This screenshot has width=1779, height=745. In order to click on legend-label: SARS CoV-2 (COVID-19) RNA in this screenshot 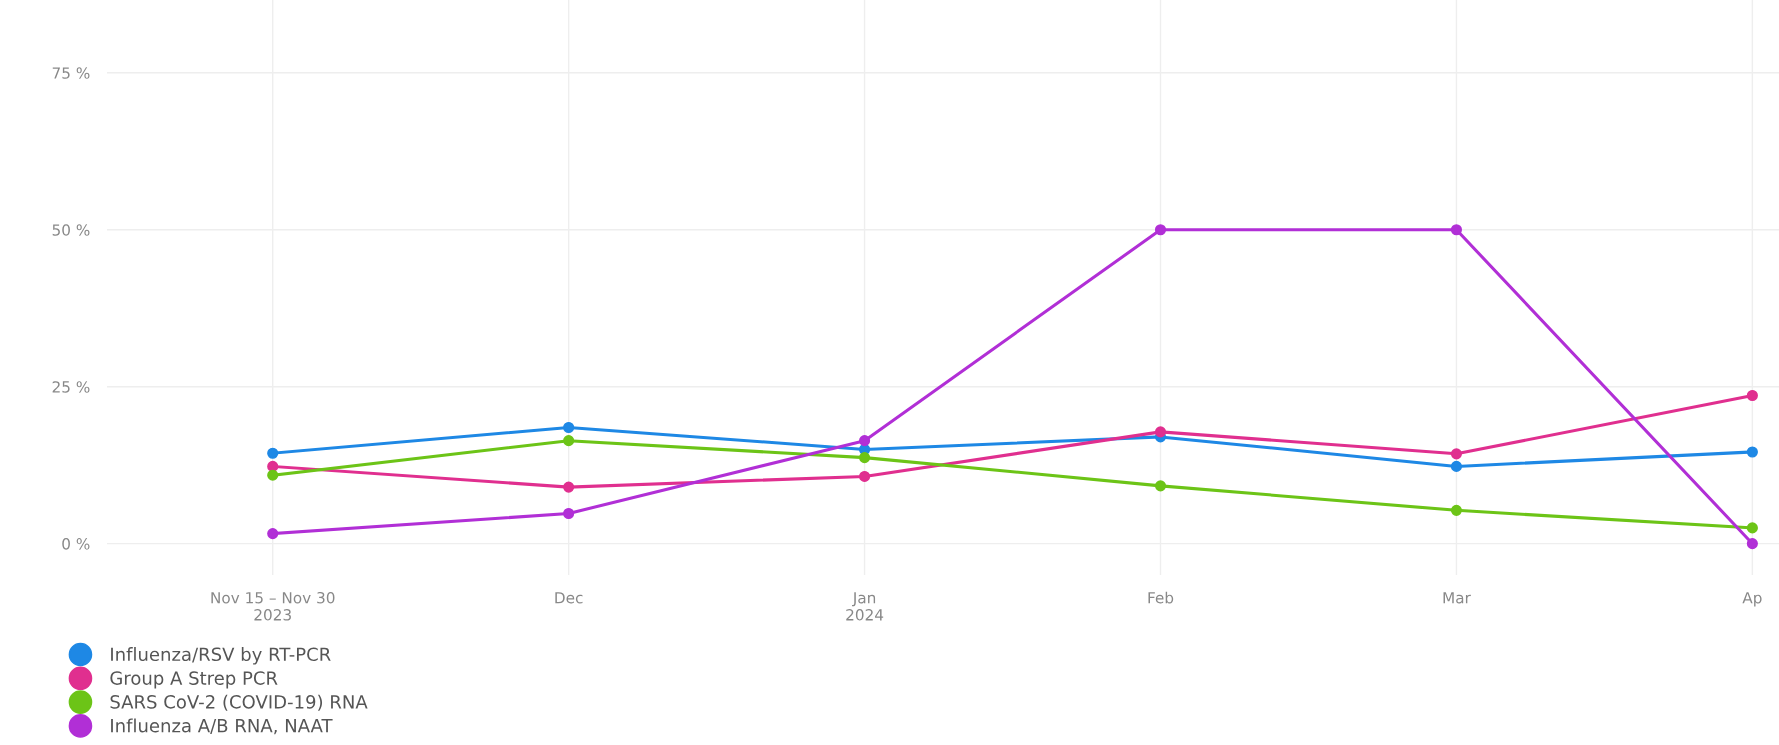, I will do `click(239, 702)`.